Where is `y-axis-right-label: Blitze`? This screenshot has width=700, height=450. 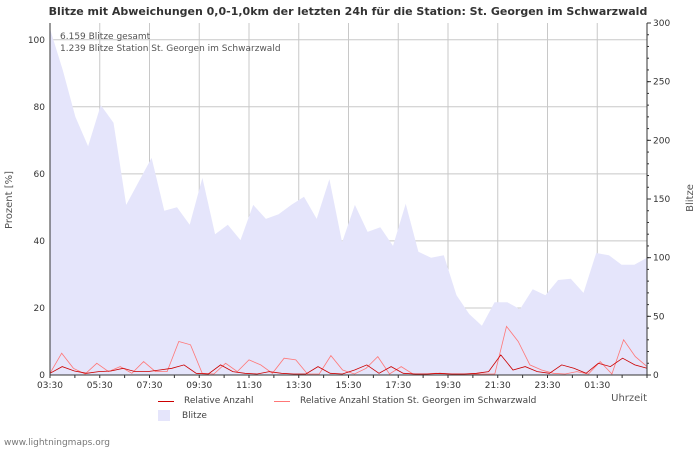
y-axis-right-label: Blitze is located at coordinates (690, 198).